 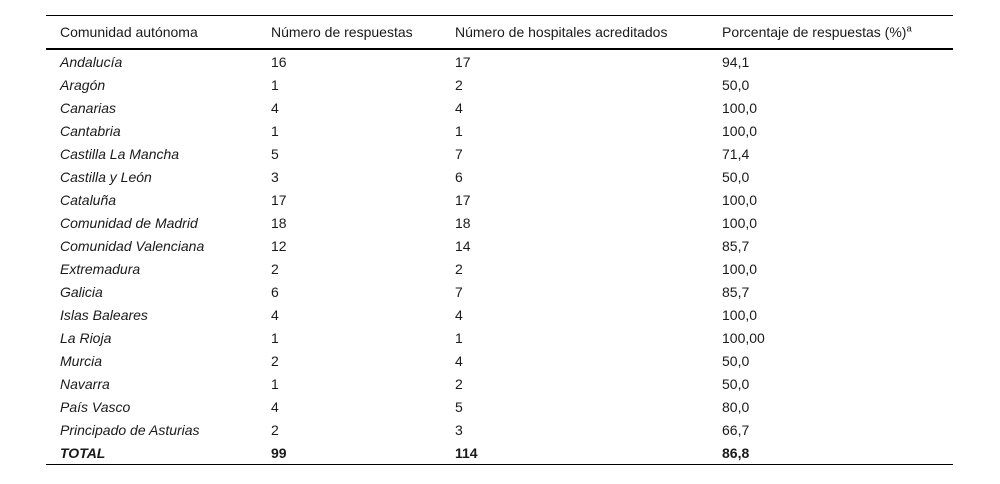 What do you see at coordinates (830, 453) in the screenshot?
I see `cell-porcentaje: 86,8` at bounding box center [830, 453].